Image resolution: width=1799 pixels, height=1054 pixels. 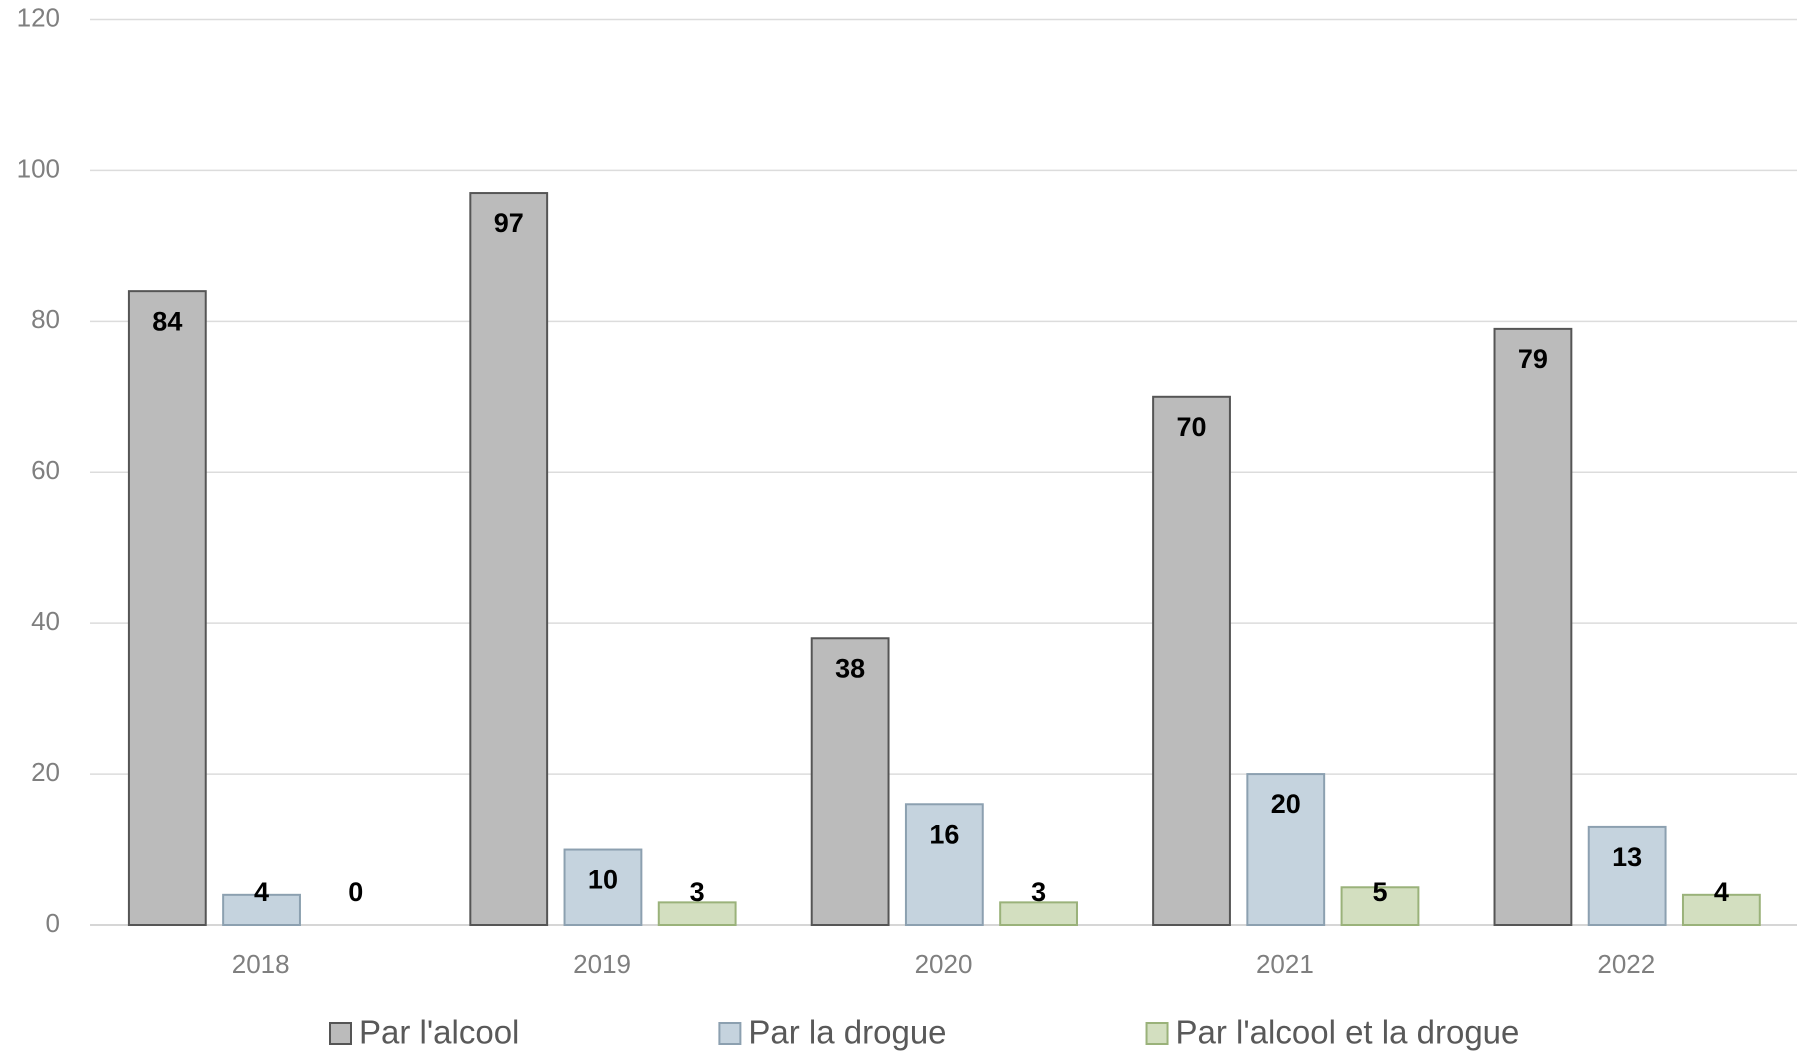 What do you see at coordinates (38, 17) in the screenshot?
I see `y-tick-label: 120` at bounding box center [38, 17].